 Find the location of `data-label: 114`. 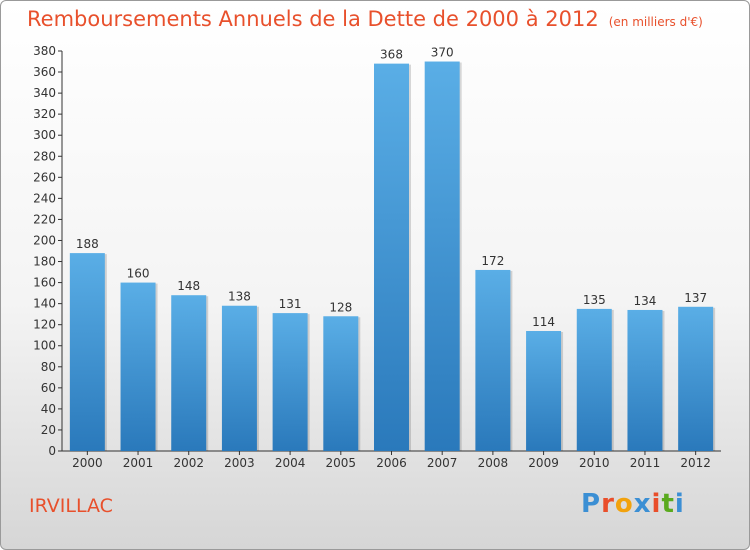

data-label: 114 is located at coordinates (543, 322).